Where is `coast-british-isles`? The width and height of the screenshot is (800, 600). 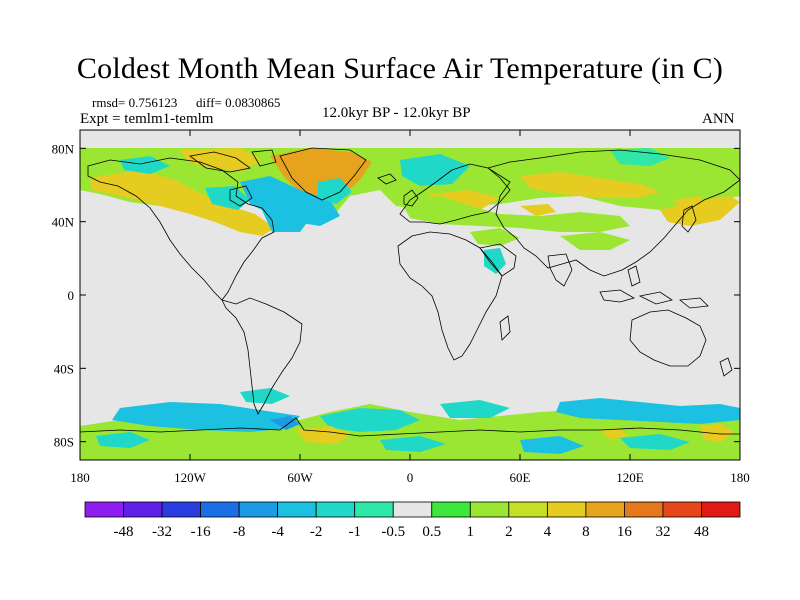
coast-british-isles is located at coordinates (411, 198).